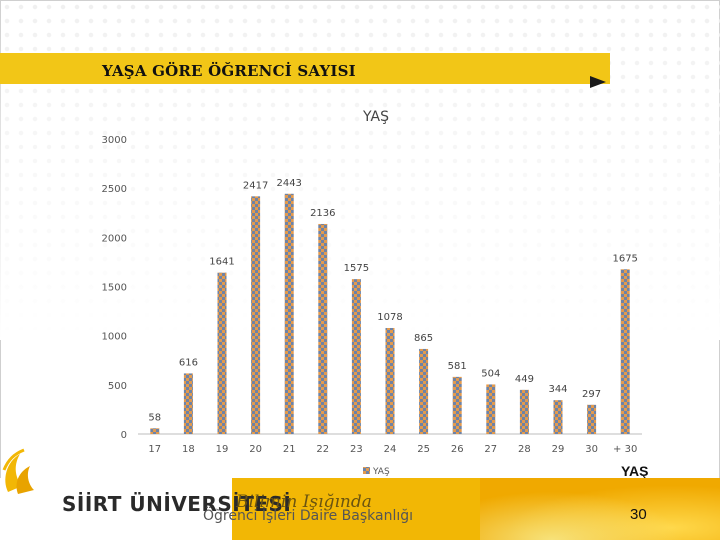  Describe the element at coordinates (600, 509) in the screenshot. I see `flame-decoration` at that location.